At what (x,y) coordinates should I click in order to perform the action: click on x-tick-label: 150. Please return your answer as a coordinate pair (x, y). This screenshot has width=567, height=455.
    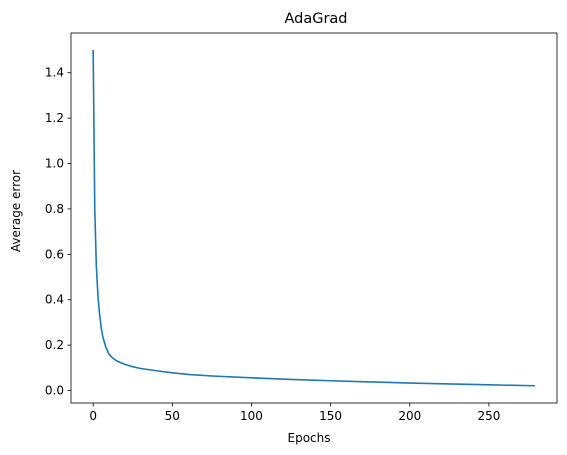
    Looking at the image, I should click on (330, 416).